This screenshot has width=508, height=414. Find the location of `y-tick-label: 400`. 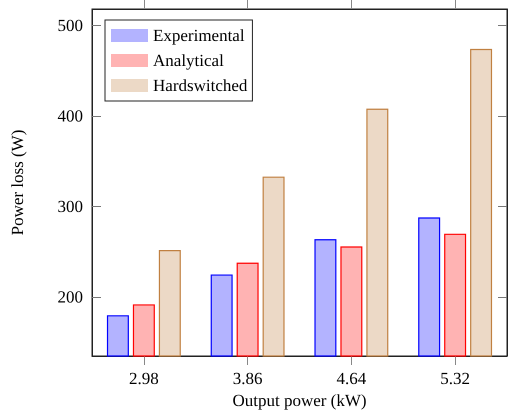

y-tick-label: 400 is located at coordinates (70, 116).